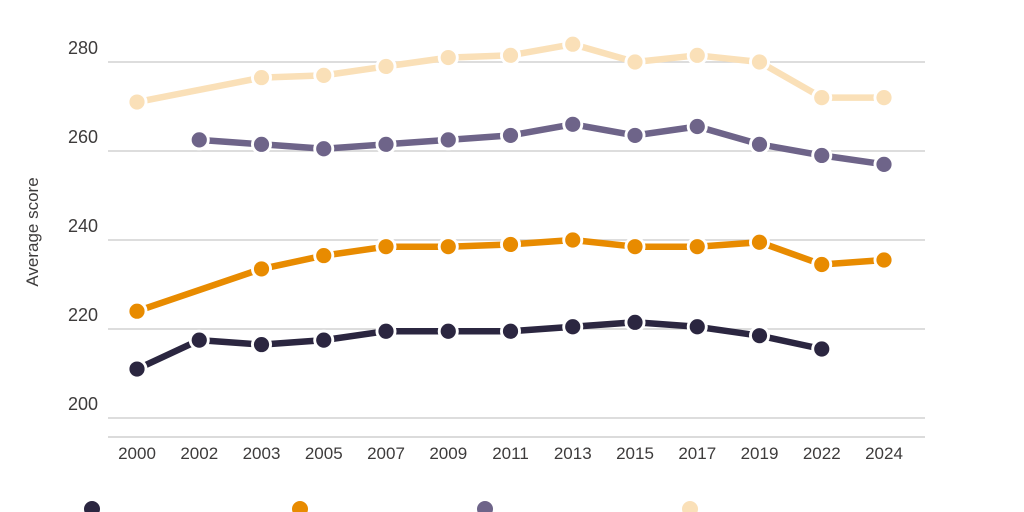 The height and width of the screenshot is (512, 1024). Describe the element at coordinates (697, 247) in the screenshot. I see `data-point-series-2-orange-2017` at that location.